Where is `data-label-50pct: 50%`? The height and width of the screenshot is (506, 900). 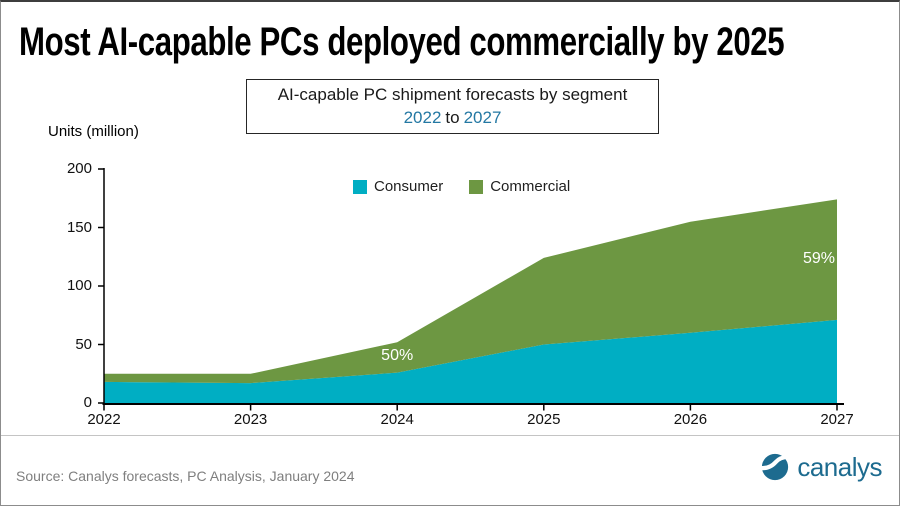
data-label-50pct: 50% is located at coordinates (397, 356).